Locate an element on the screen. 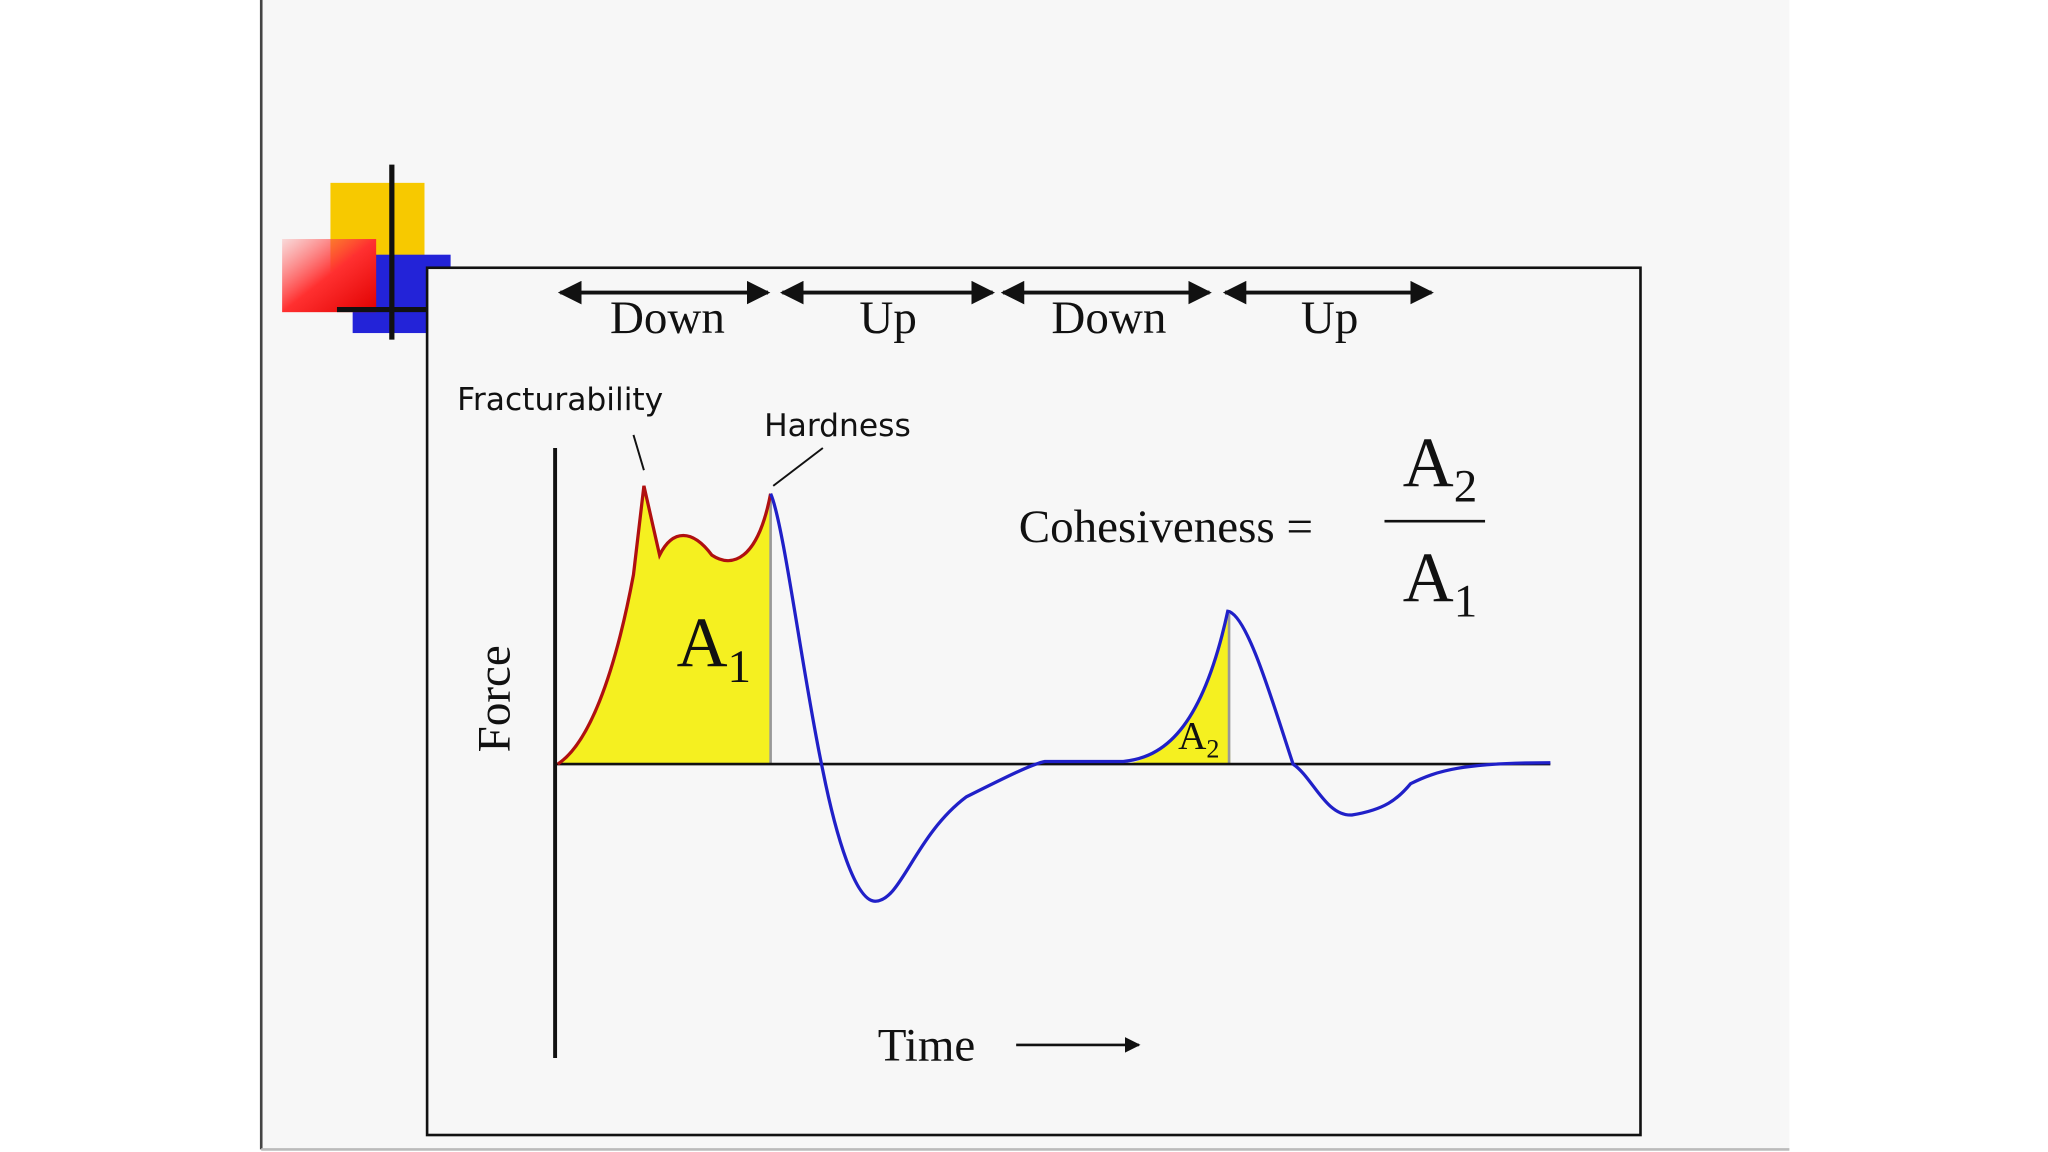 This screenshot has height=1152, width=2048. area-label: A2 is located at coordinates (1198, 738).